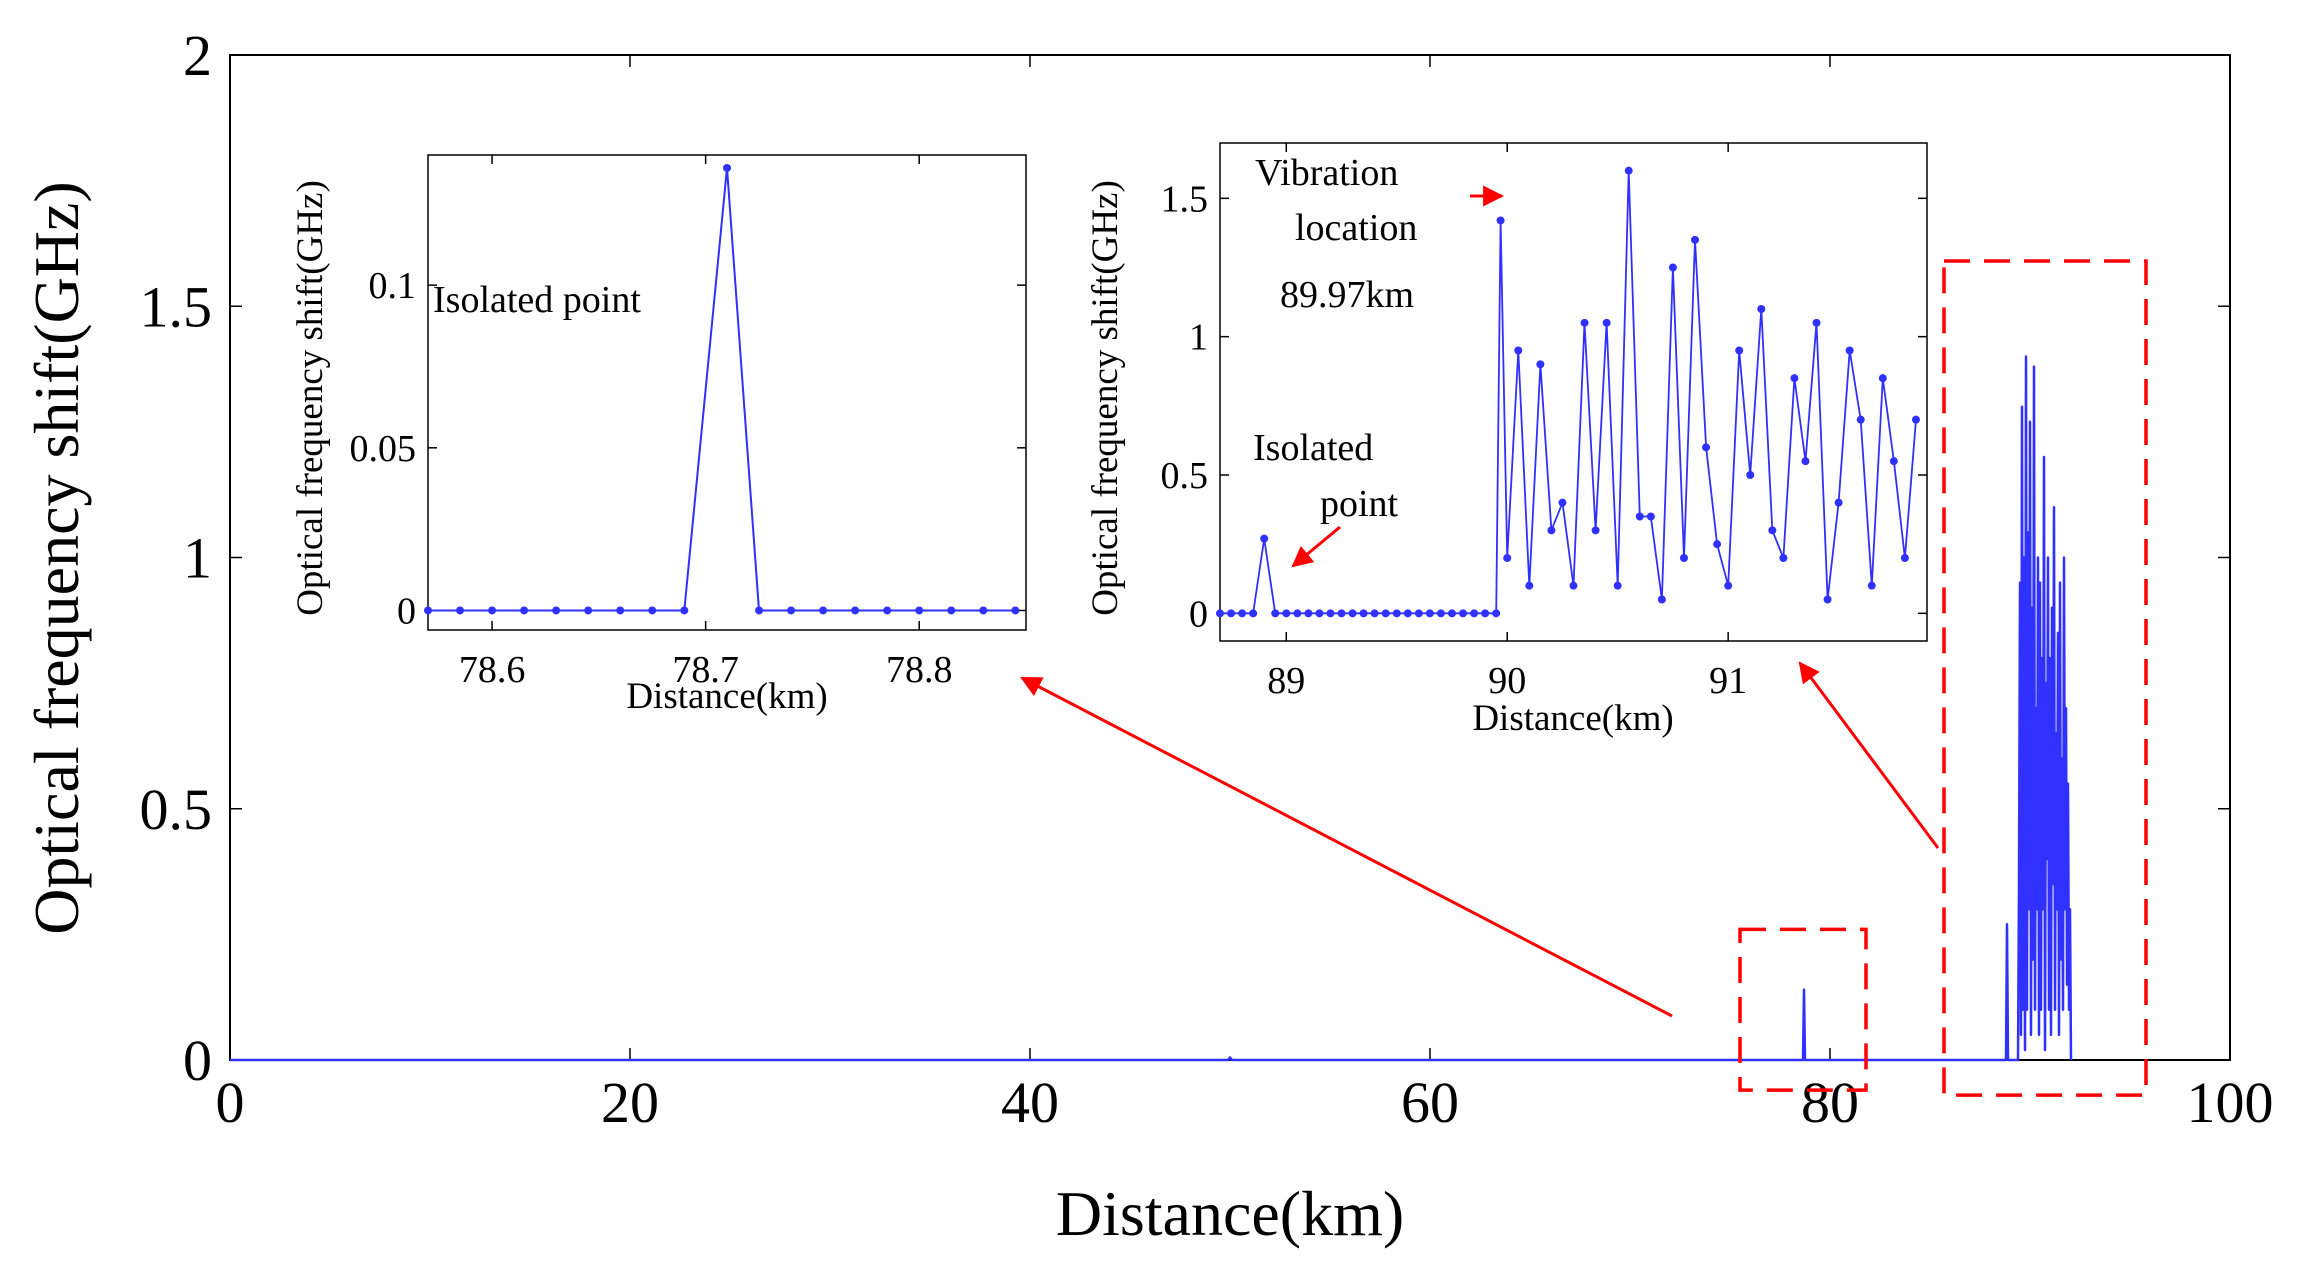 The width and height of the screenshot is (2316, 1268). What do you see at coordinates (230, 1102) in the screenshot?
I see `x-tick-label: 0` at bounding box center [230, 1102].